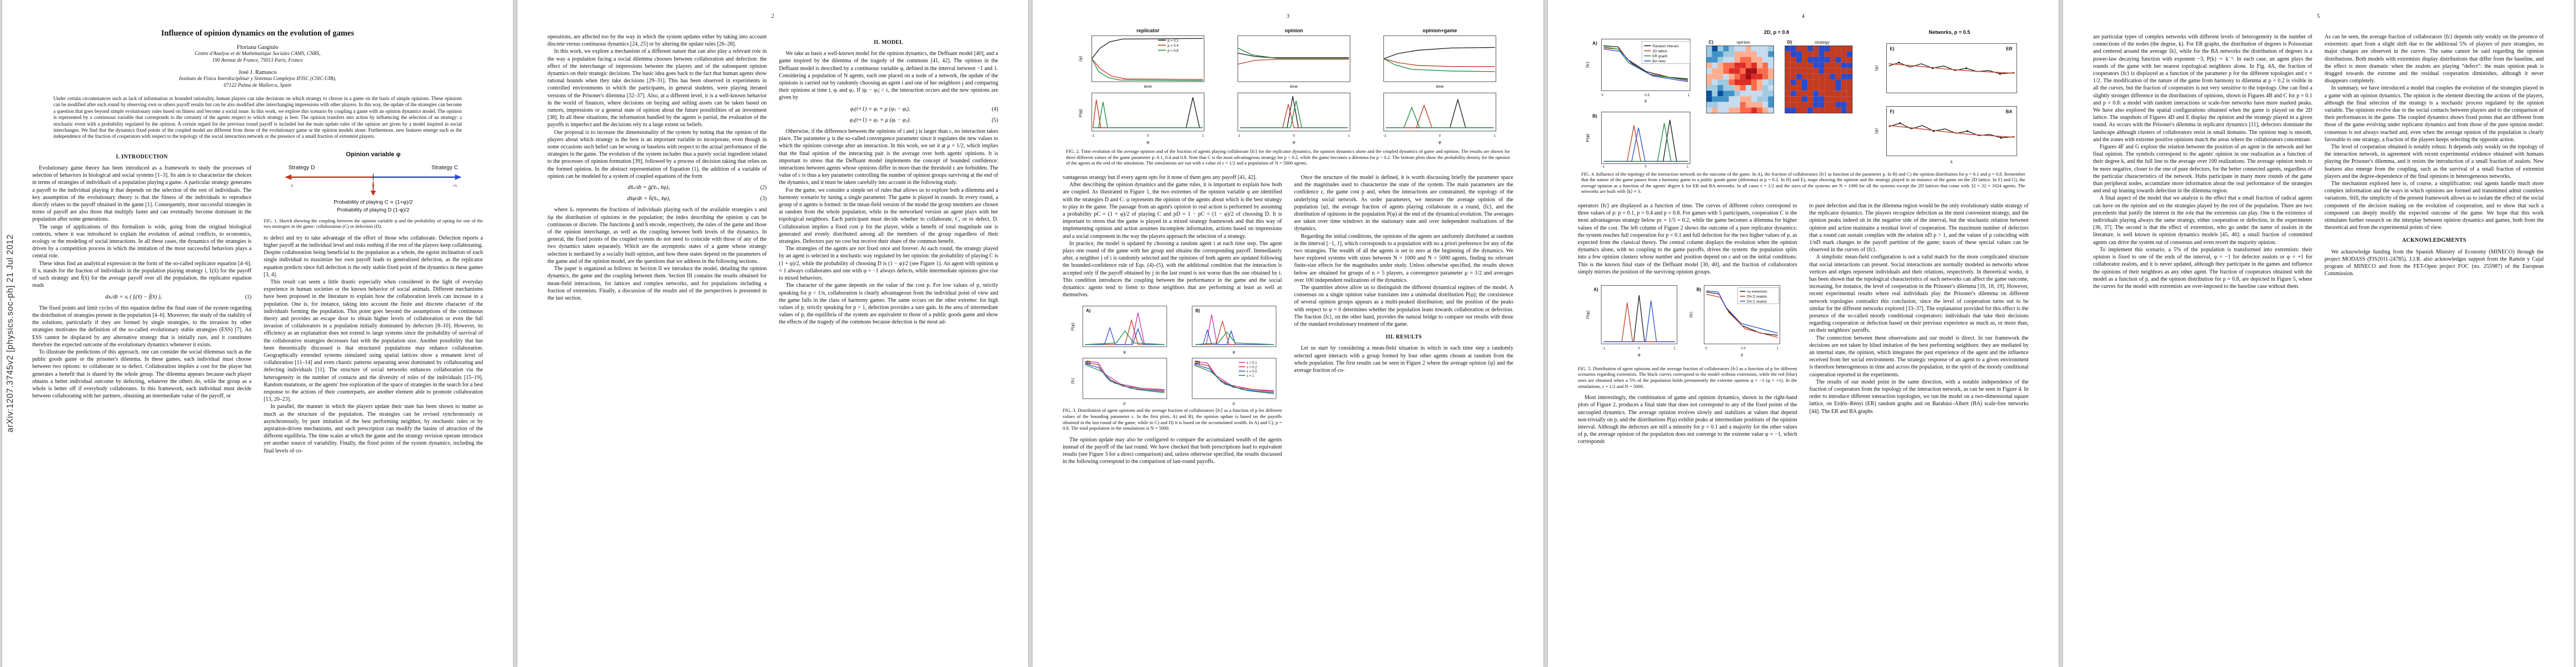 This screenshot has width=2576, height=667. Describe the element at coordinates (1252, 368) in the screenshot. I see `fig3-legend-eps2: ε = 0.2` at that location.